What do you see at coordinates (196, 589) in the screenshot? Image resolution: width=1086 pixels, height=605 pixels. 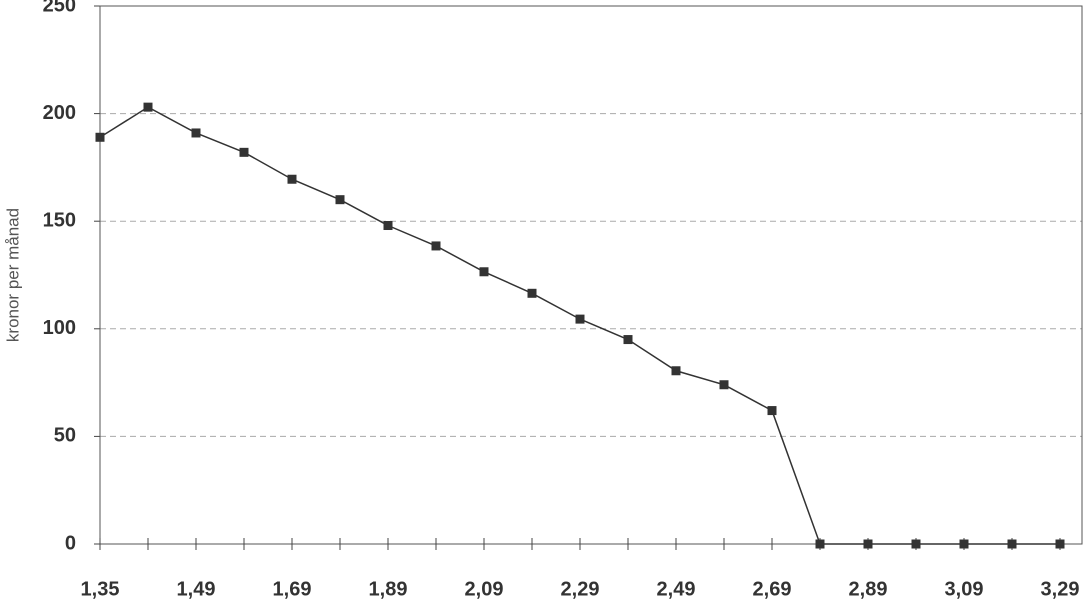 I see `x-tick-label: 1,49` at bounding box center [196, 589].